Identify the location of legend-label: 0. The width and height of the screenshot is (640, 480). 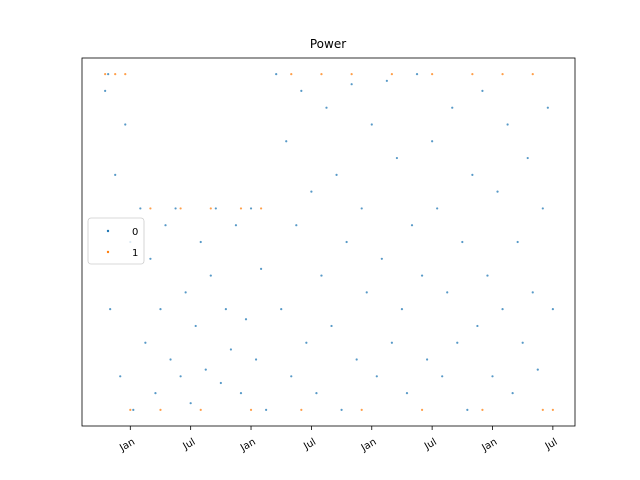
(135, 232).